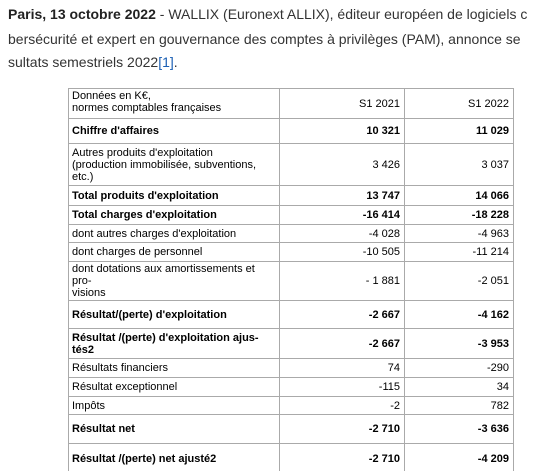 This screenshot has width=533, height=471. What do you see at coordinates (342, 215) in the screenshot?
I see `cell-value: -16 414` at bounding box center [342, 215].